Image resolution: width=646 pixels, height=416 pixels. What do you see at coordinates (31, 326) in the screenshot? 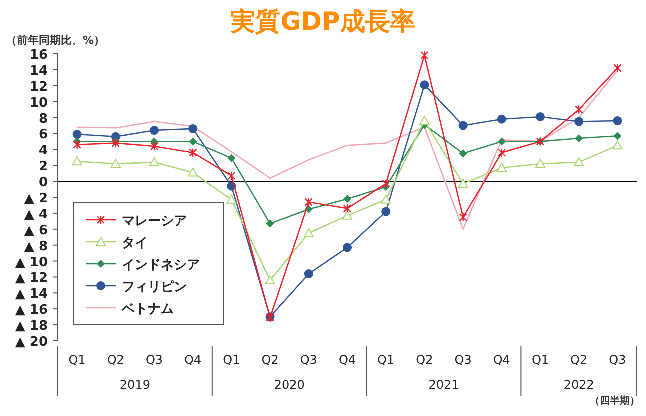
I see `y-tick-label: ▲ 18` at bounding box center [31, 326].